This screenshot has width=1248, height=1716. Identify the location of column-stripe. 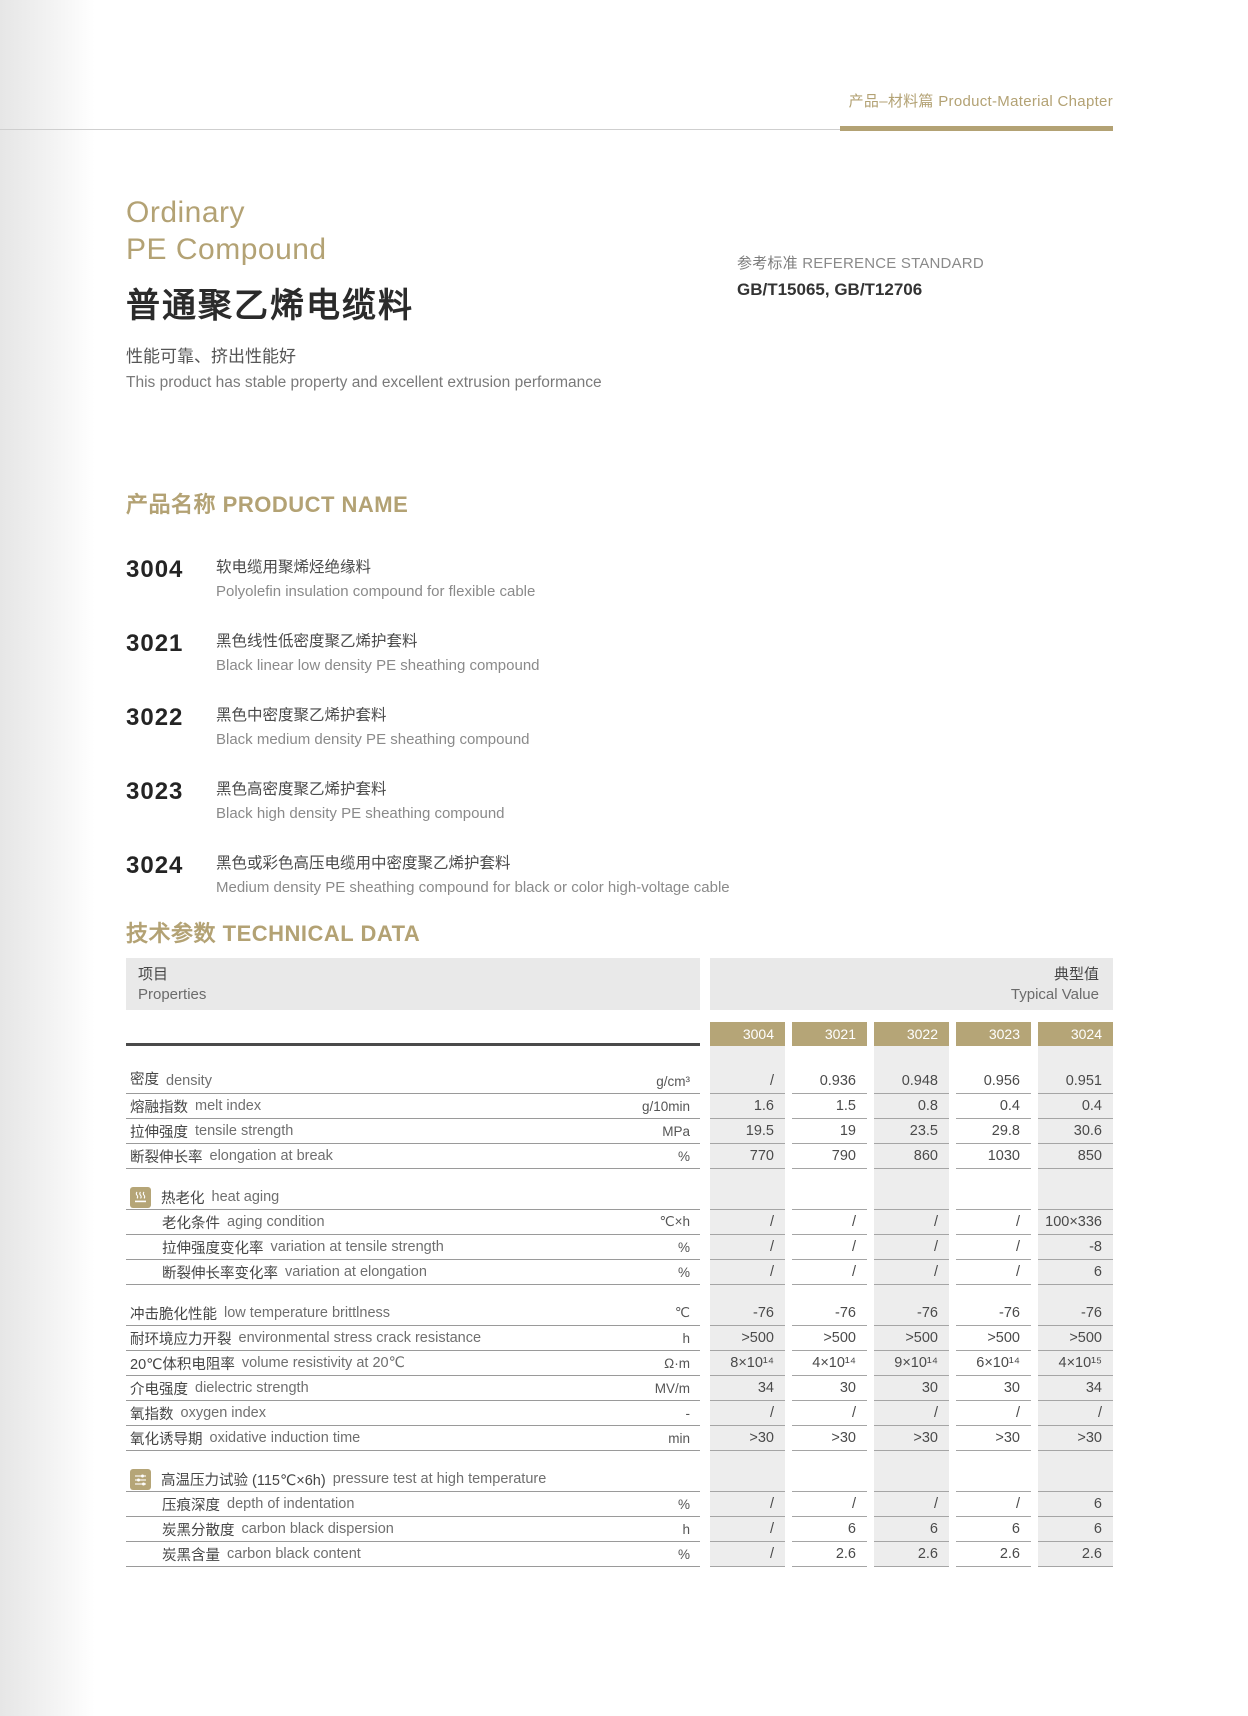
(1075, 1306).